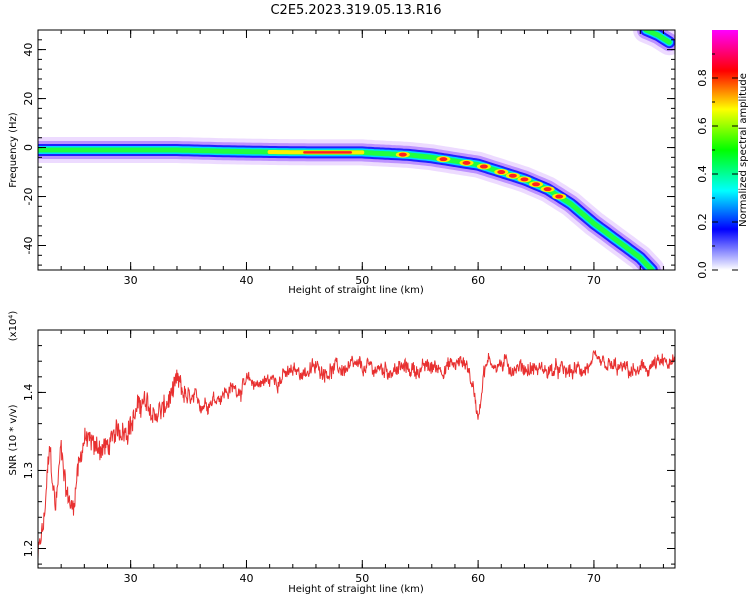 This screenshot has width=750, height=600. I want to click on snr-yscale-label: (x10⁴), so click(13, 326).